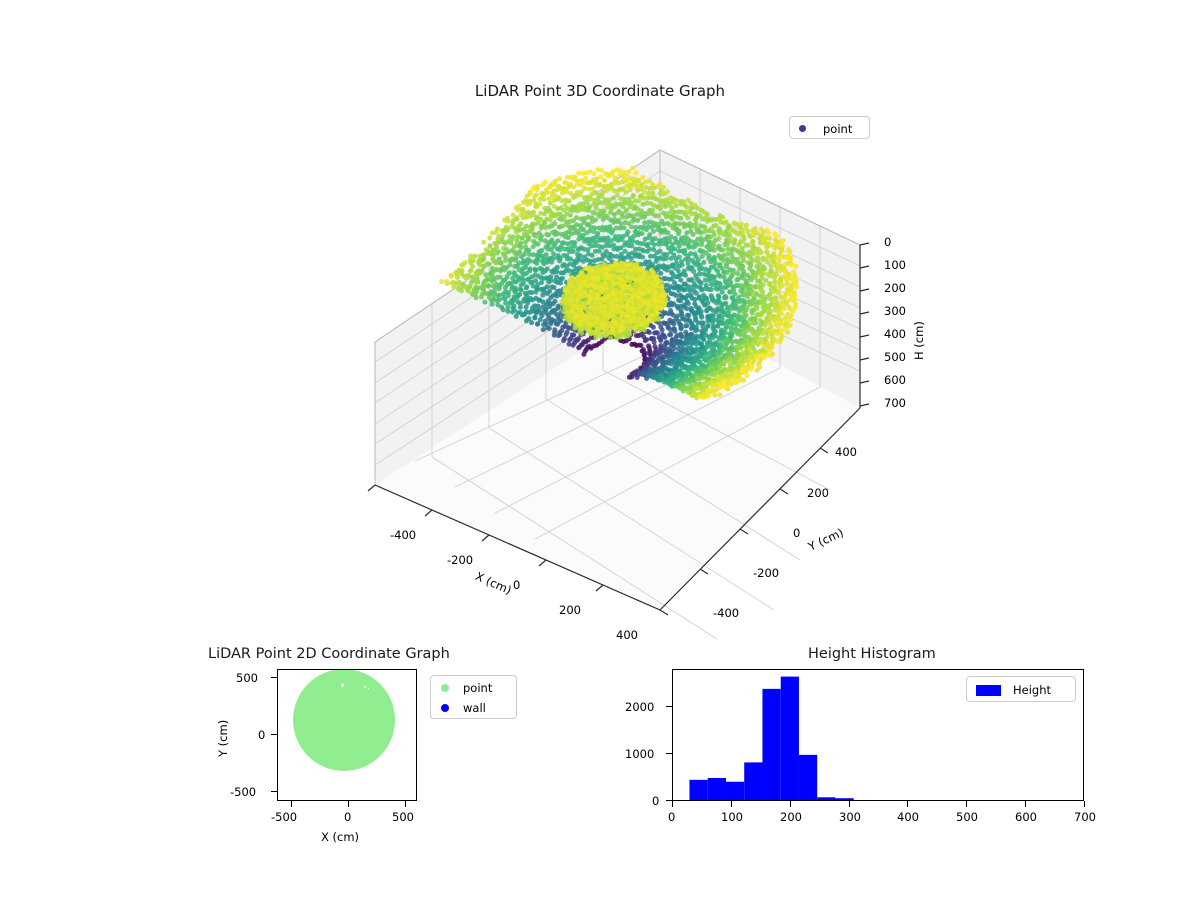 Image resolution: width=1200 pixels, height=900 pixels. What do you see at coordinates (622, 484) in the screenshot?
I see `grid-floor` at bounding box center [622, 484].